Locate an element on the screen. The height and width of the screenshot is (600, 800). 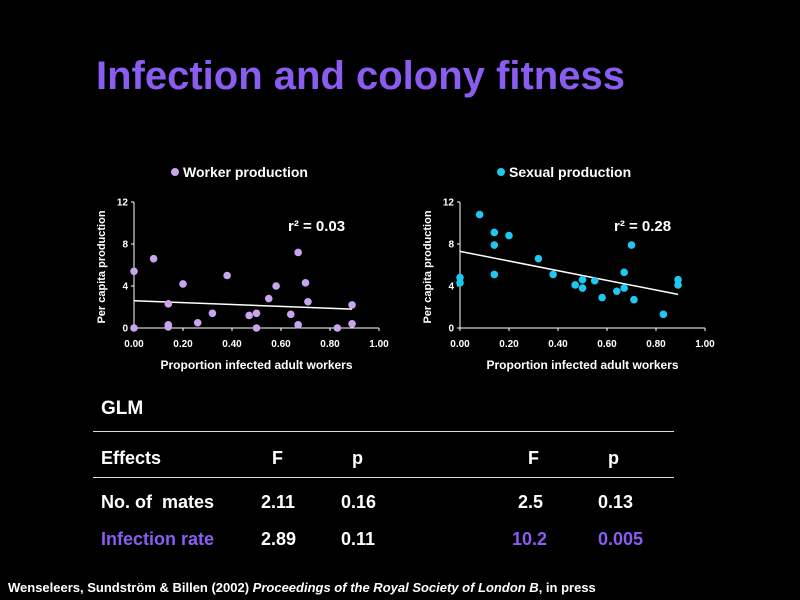
row-mates-p-sexual: 0.13 is located at coordinates (616, 502).